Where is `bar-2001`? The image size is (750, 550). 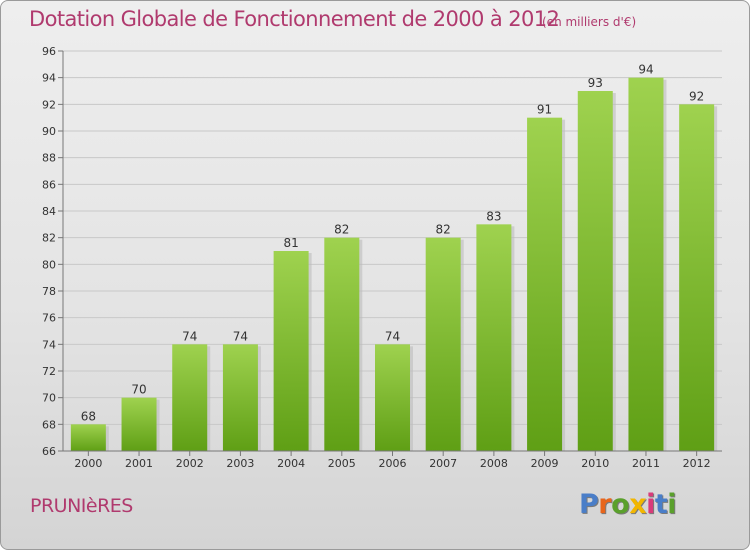
bar-2001 is located at coordinates (139, 424).